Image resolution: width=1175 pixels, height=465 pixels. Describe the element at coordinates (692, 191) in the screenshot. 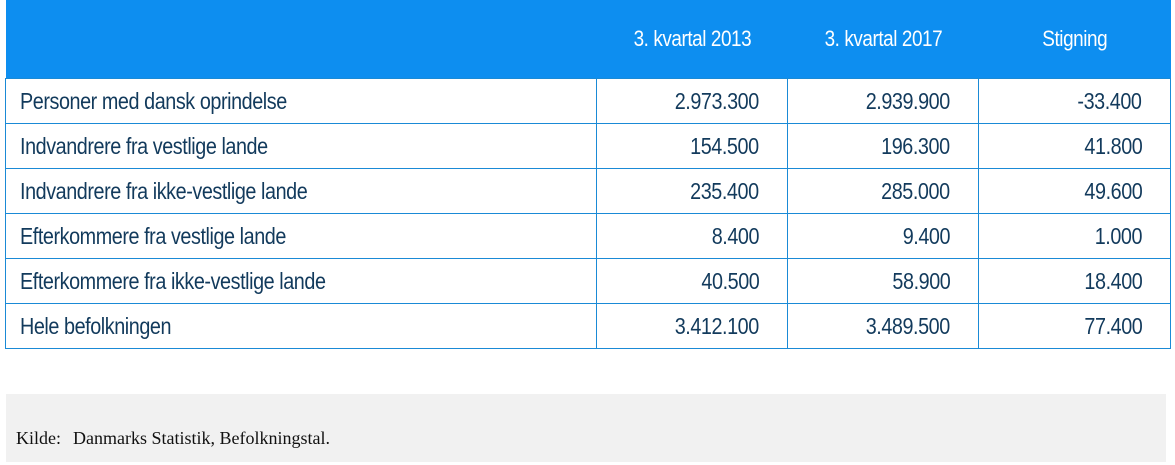

I see `cell-2013: 235.400` at that location.